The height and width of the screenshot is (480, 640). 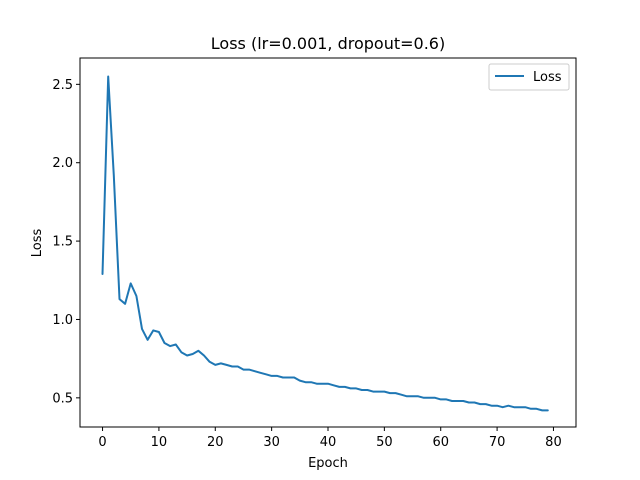 I want to click on x-tick-label: 80, so click(x=553, y=442).